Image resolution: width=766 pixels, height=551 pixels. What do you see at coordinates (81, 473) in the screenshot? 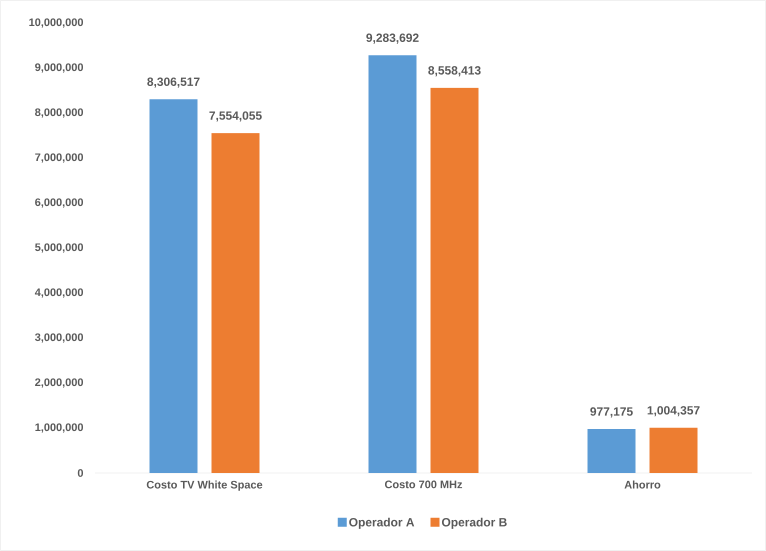
I see `y-tick-label: 0` at bounding box center [81, 473].